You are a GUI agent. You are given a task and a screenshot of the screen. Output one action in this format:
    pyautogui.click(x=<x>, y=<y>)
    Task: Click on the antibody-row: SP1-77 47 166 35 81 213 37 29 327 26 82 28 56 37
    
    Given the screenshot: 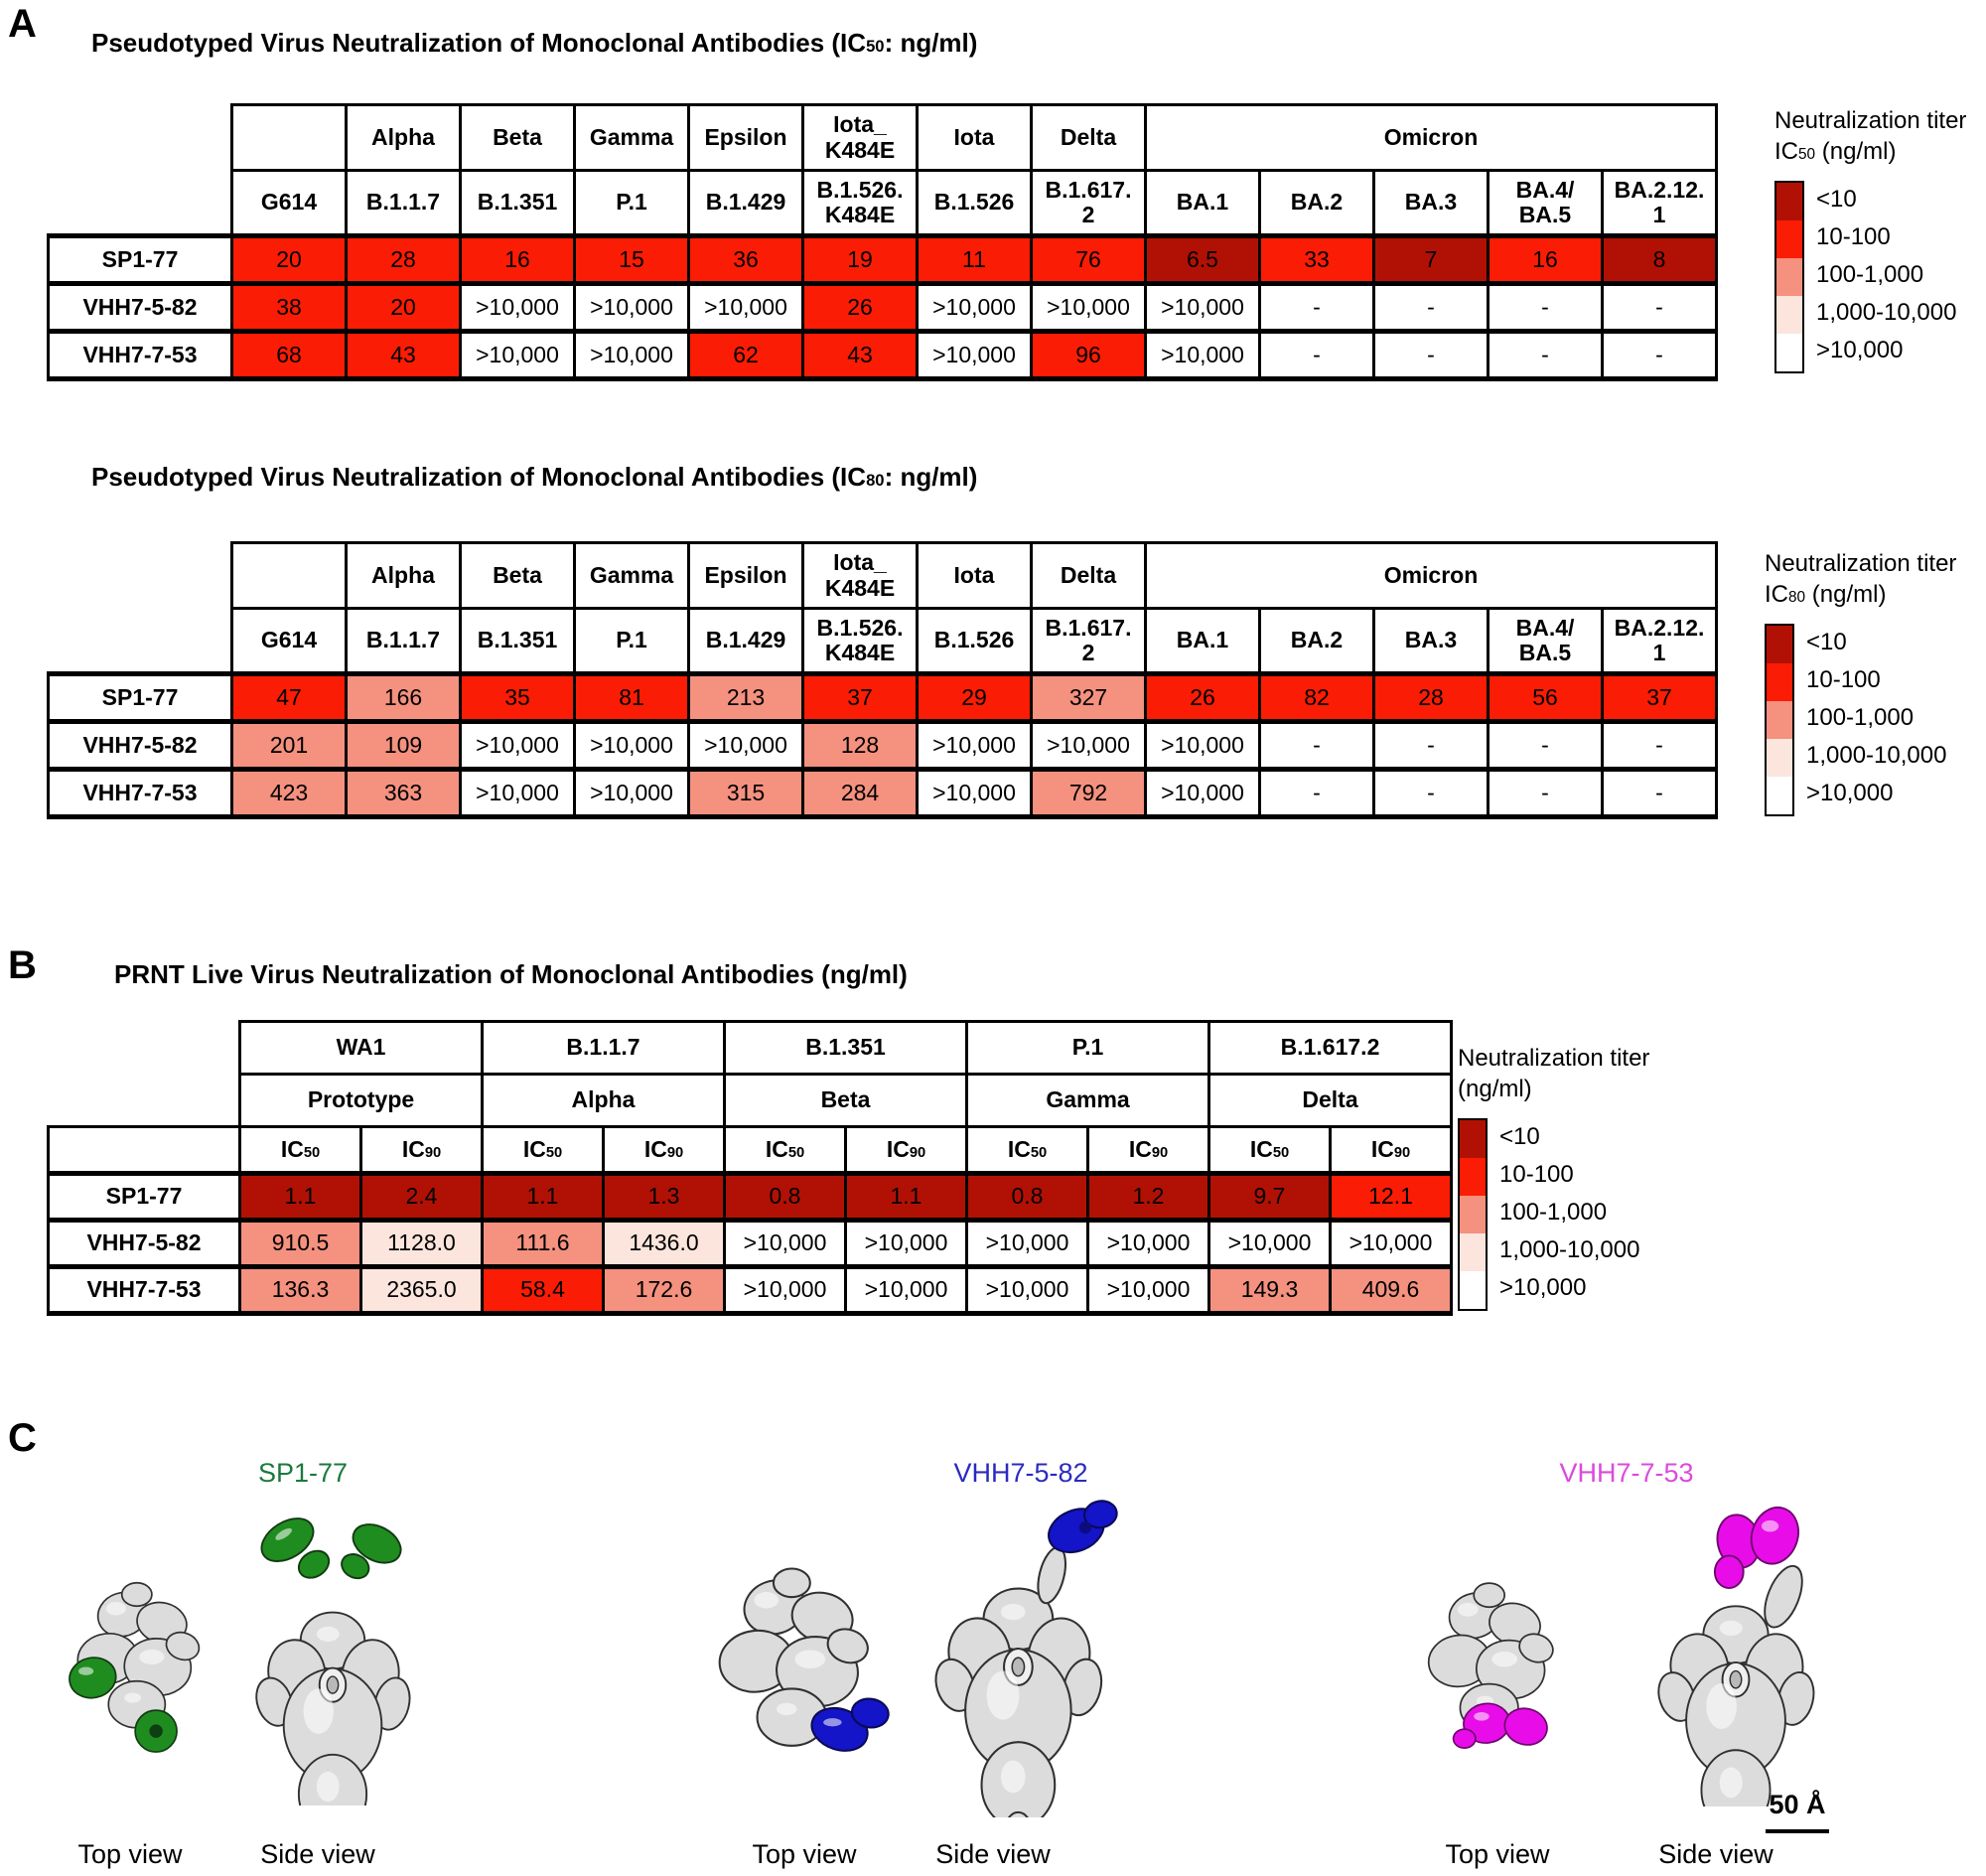 What is the action you would take?
    pyautogui.click(x=882, y=698)
    